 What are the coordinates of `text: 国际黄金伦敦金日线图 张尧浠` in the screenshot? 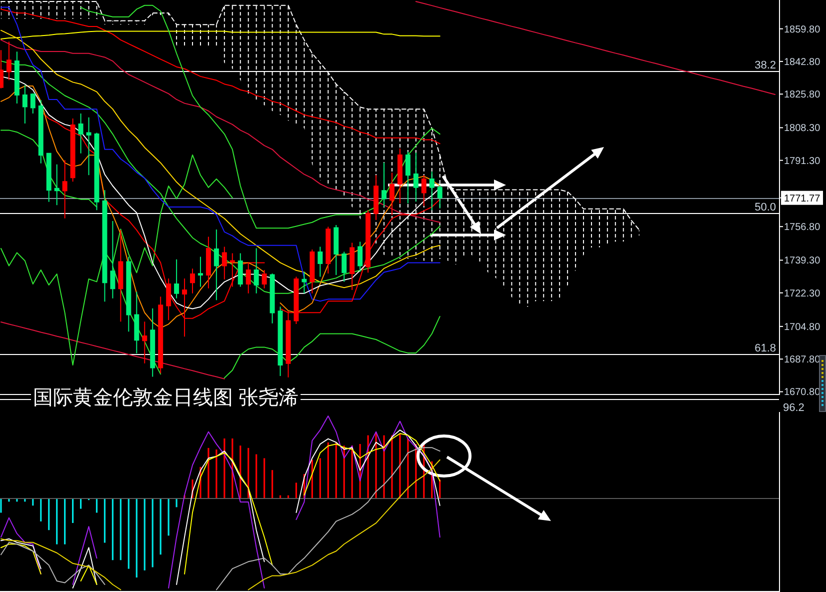 It's located at (166, 398).